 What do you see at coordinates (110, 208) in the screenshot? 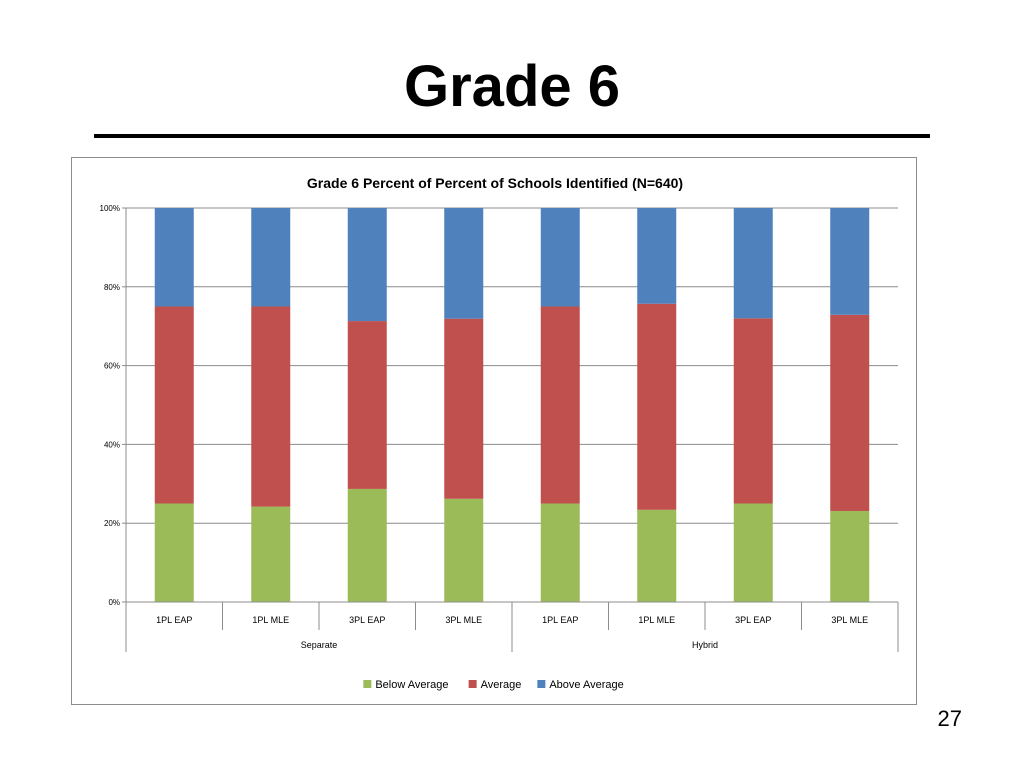
I see `y-tick-label: 100%` at bounding box center [110, 208].